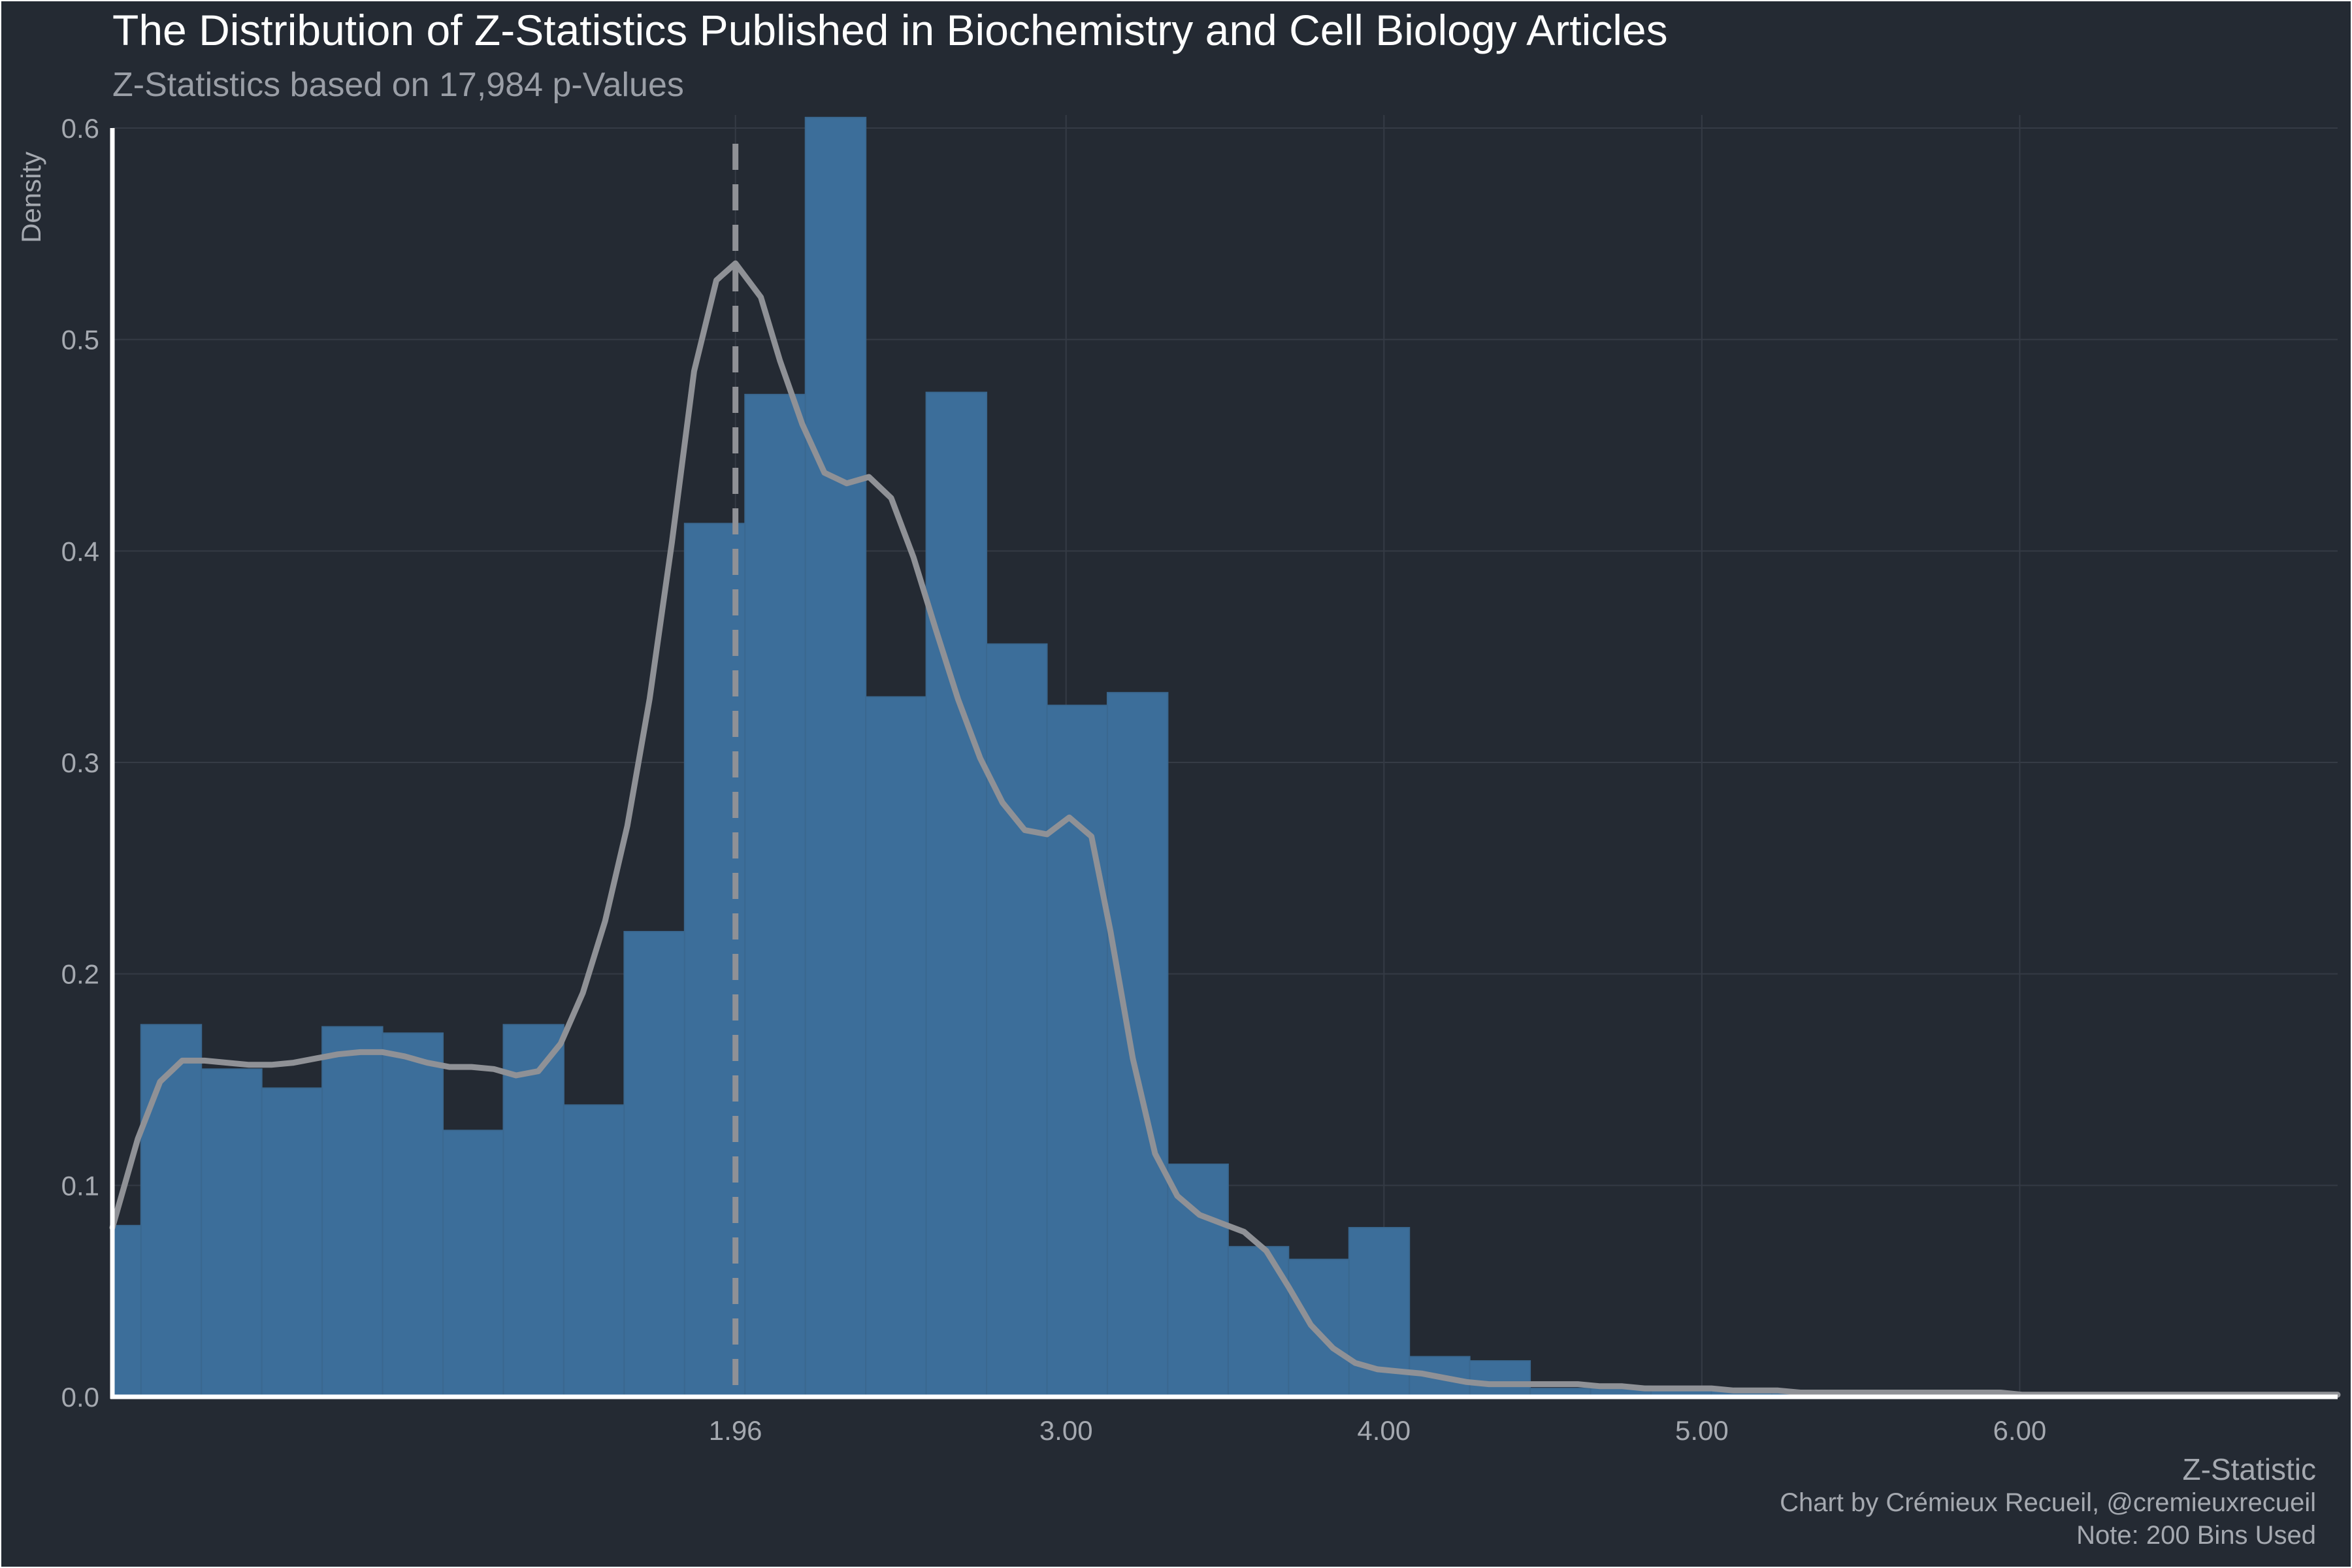  What do you see at coordinates (1384, 1430) in the screenshot?
I see `x-tick-label-2: 4.00` at bounding box center [1384, 1430].